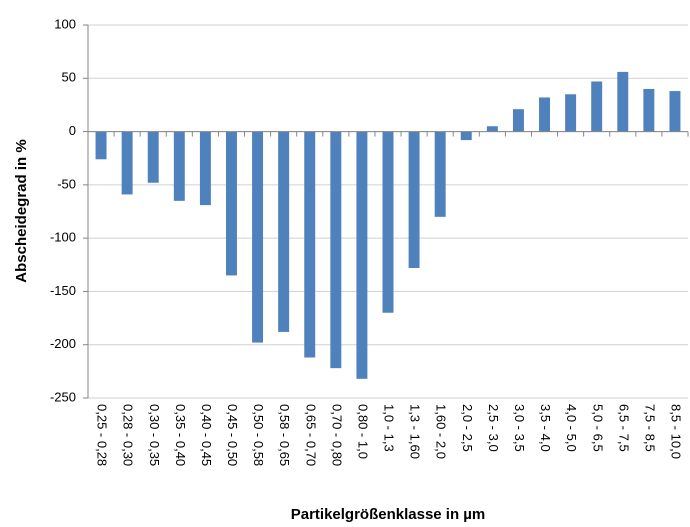 The width and height of the screenshot is (690, 527). Describe the element at coordinates (63, 290) in the screenshot. I see `y-tick-label: -150` at that location.